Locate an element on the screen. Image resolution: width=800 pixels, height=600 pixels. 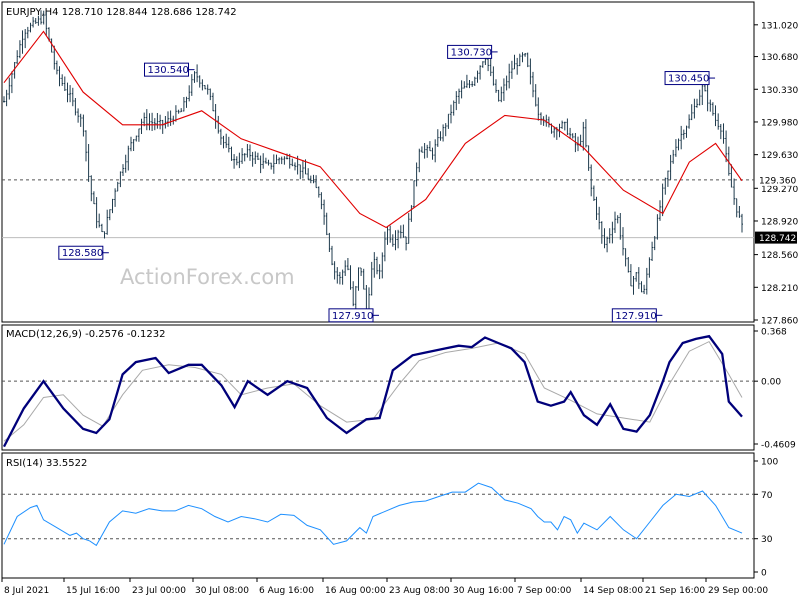
price-tick-label: 129.980 is located at coordinates (779, 123).